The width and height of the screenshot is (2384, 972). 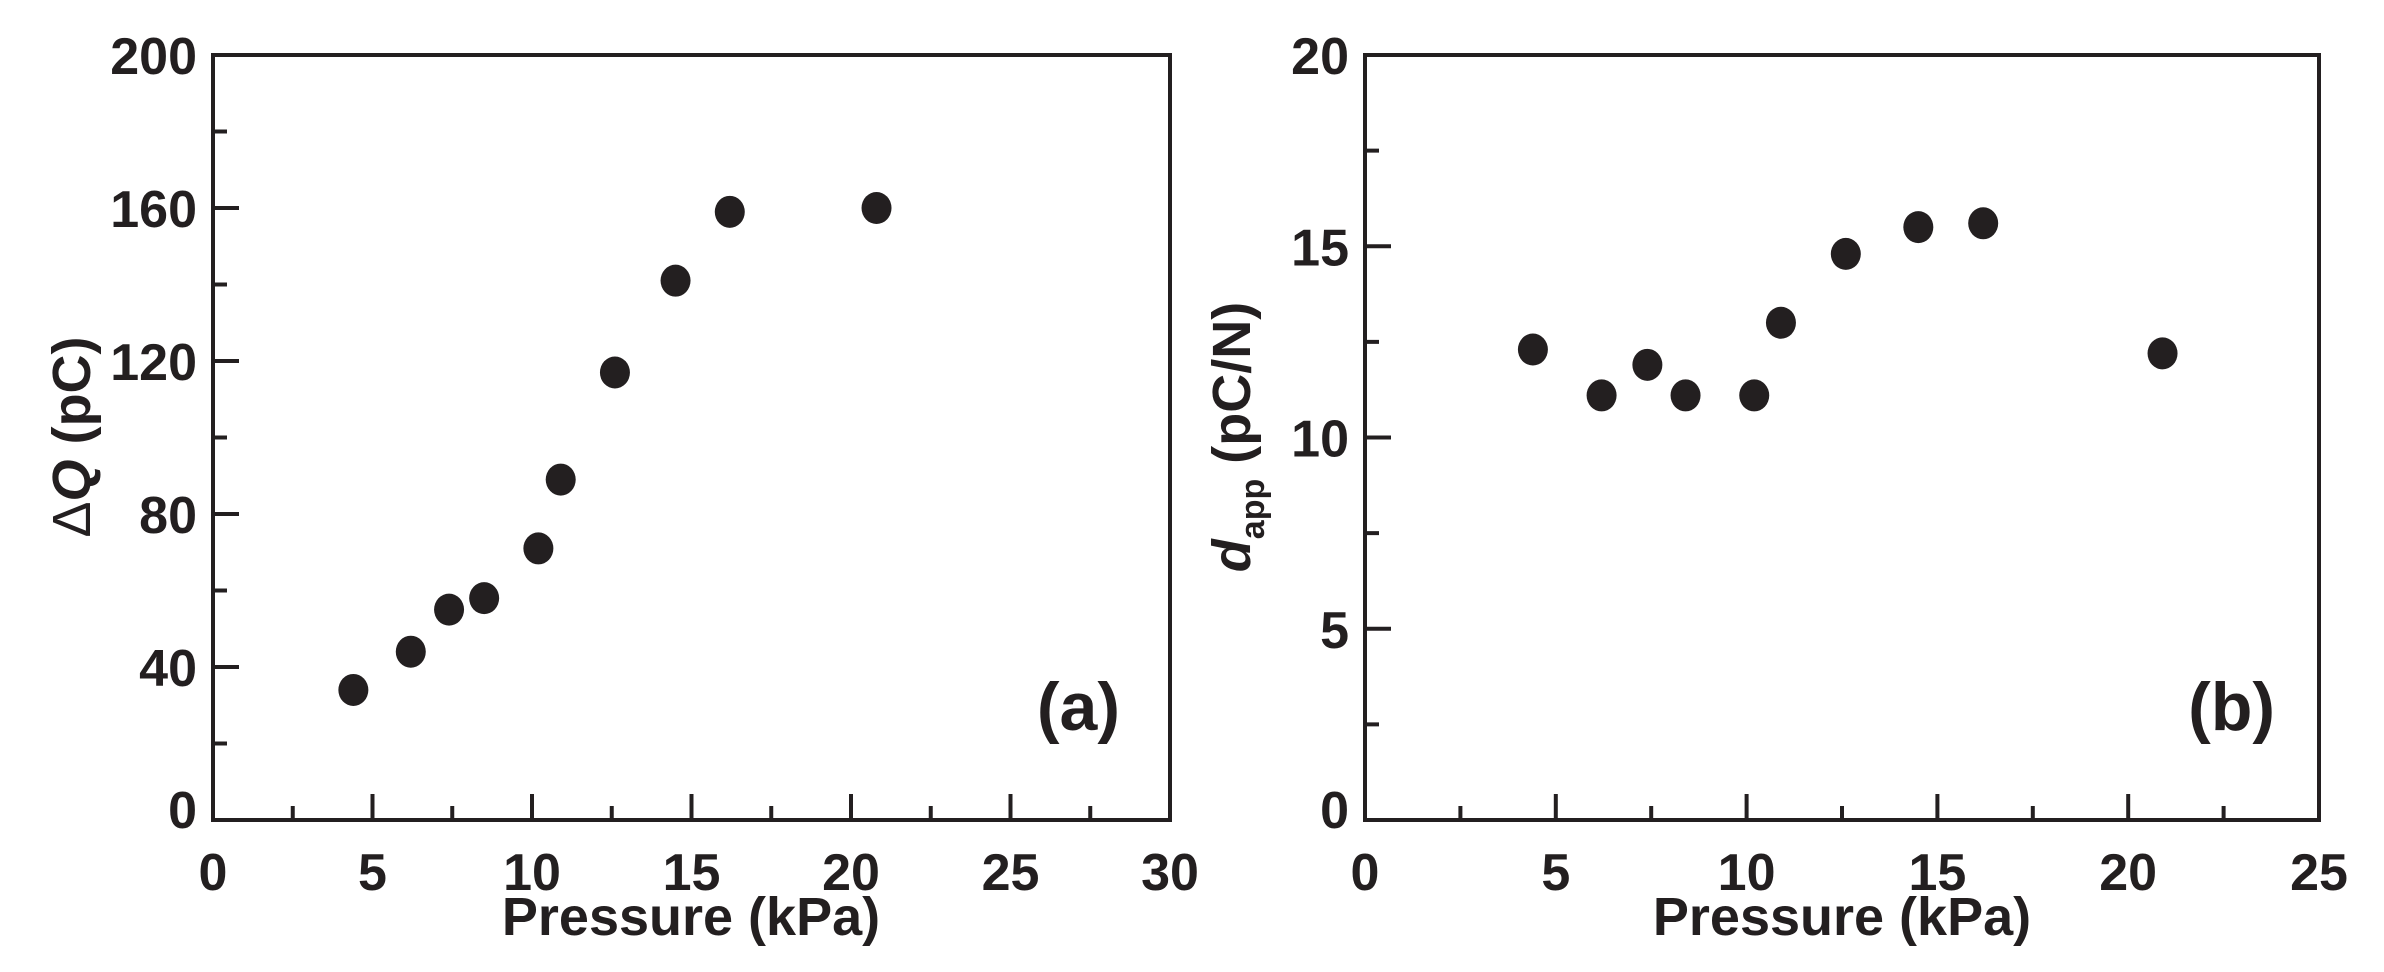 I want to click on delta-symbol: Δ, so click(x=72, y=519).